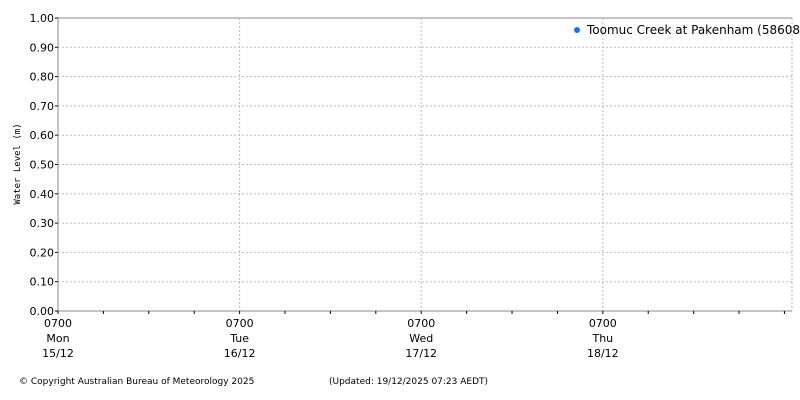 The width and height of the screenshot is (800, 400). I want to click on y-tick-label: 0.00, so click(42, 311).